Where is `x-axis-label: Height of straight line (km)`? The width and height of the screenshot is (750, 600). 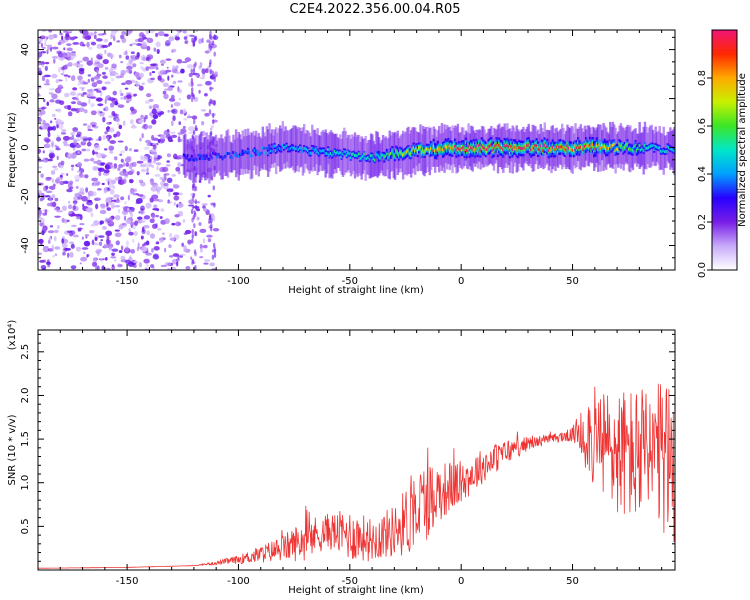 x-axis-label: Height of straight line (km) is located at coordinates (356, 590).